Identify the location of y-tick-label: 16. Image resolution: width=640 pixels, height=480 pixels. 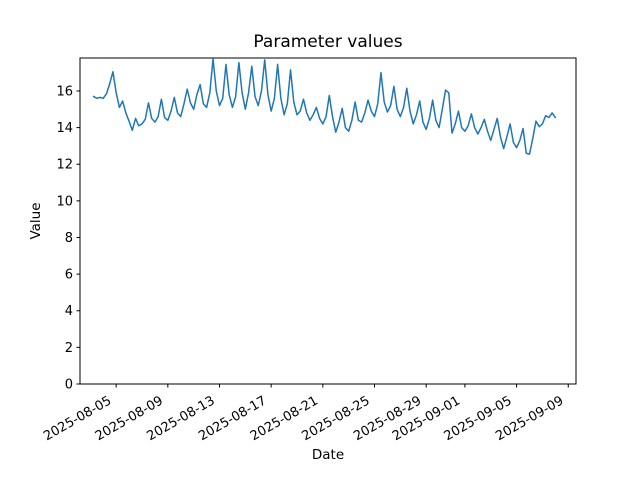
(64, 91).